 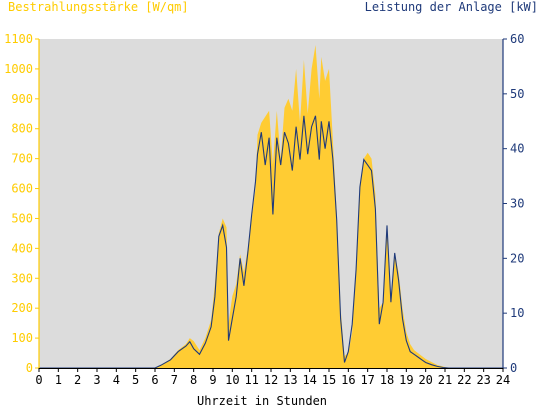 What do you see at coordinates (451, 7) in the screenshot?
I see `right-axis-title: Leistung der Anlage [kW]` at bounding box center [451, 7].